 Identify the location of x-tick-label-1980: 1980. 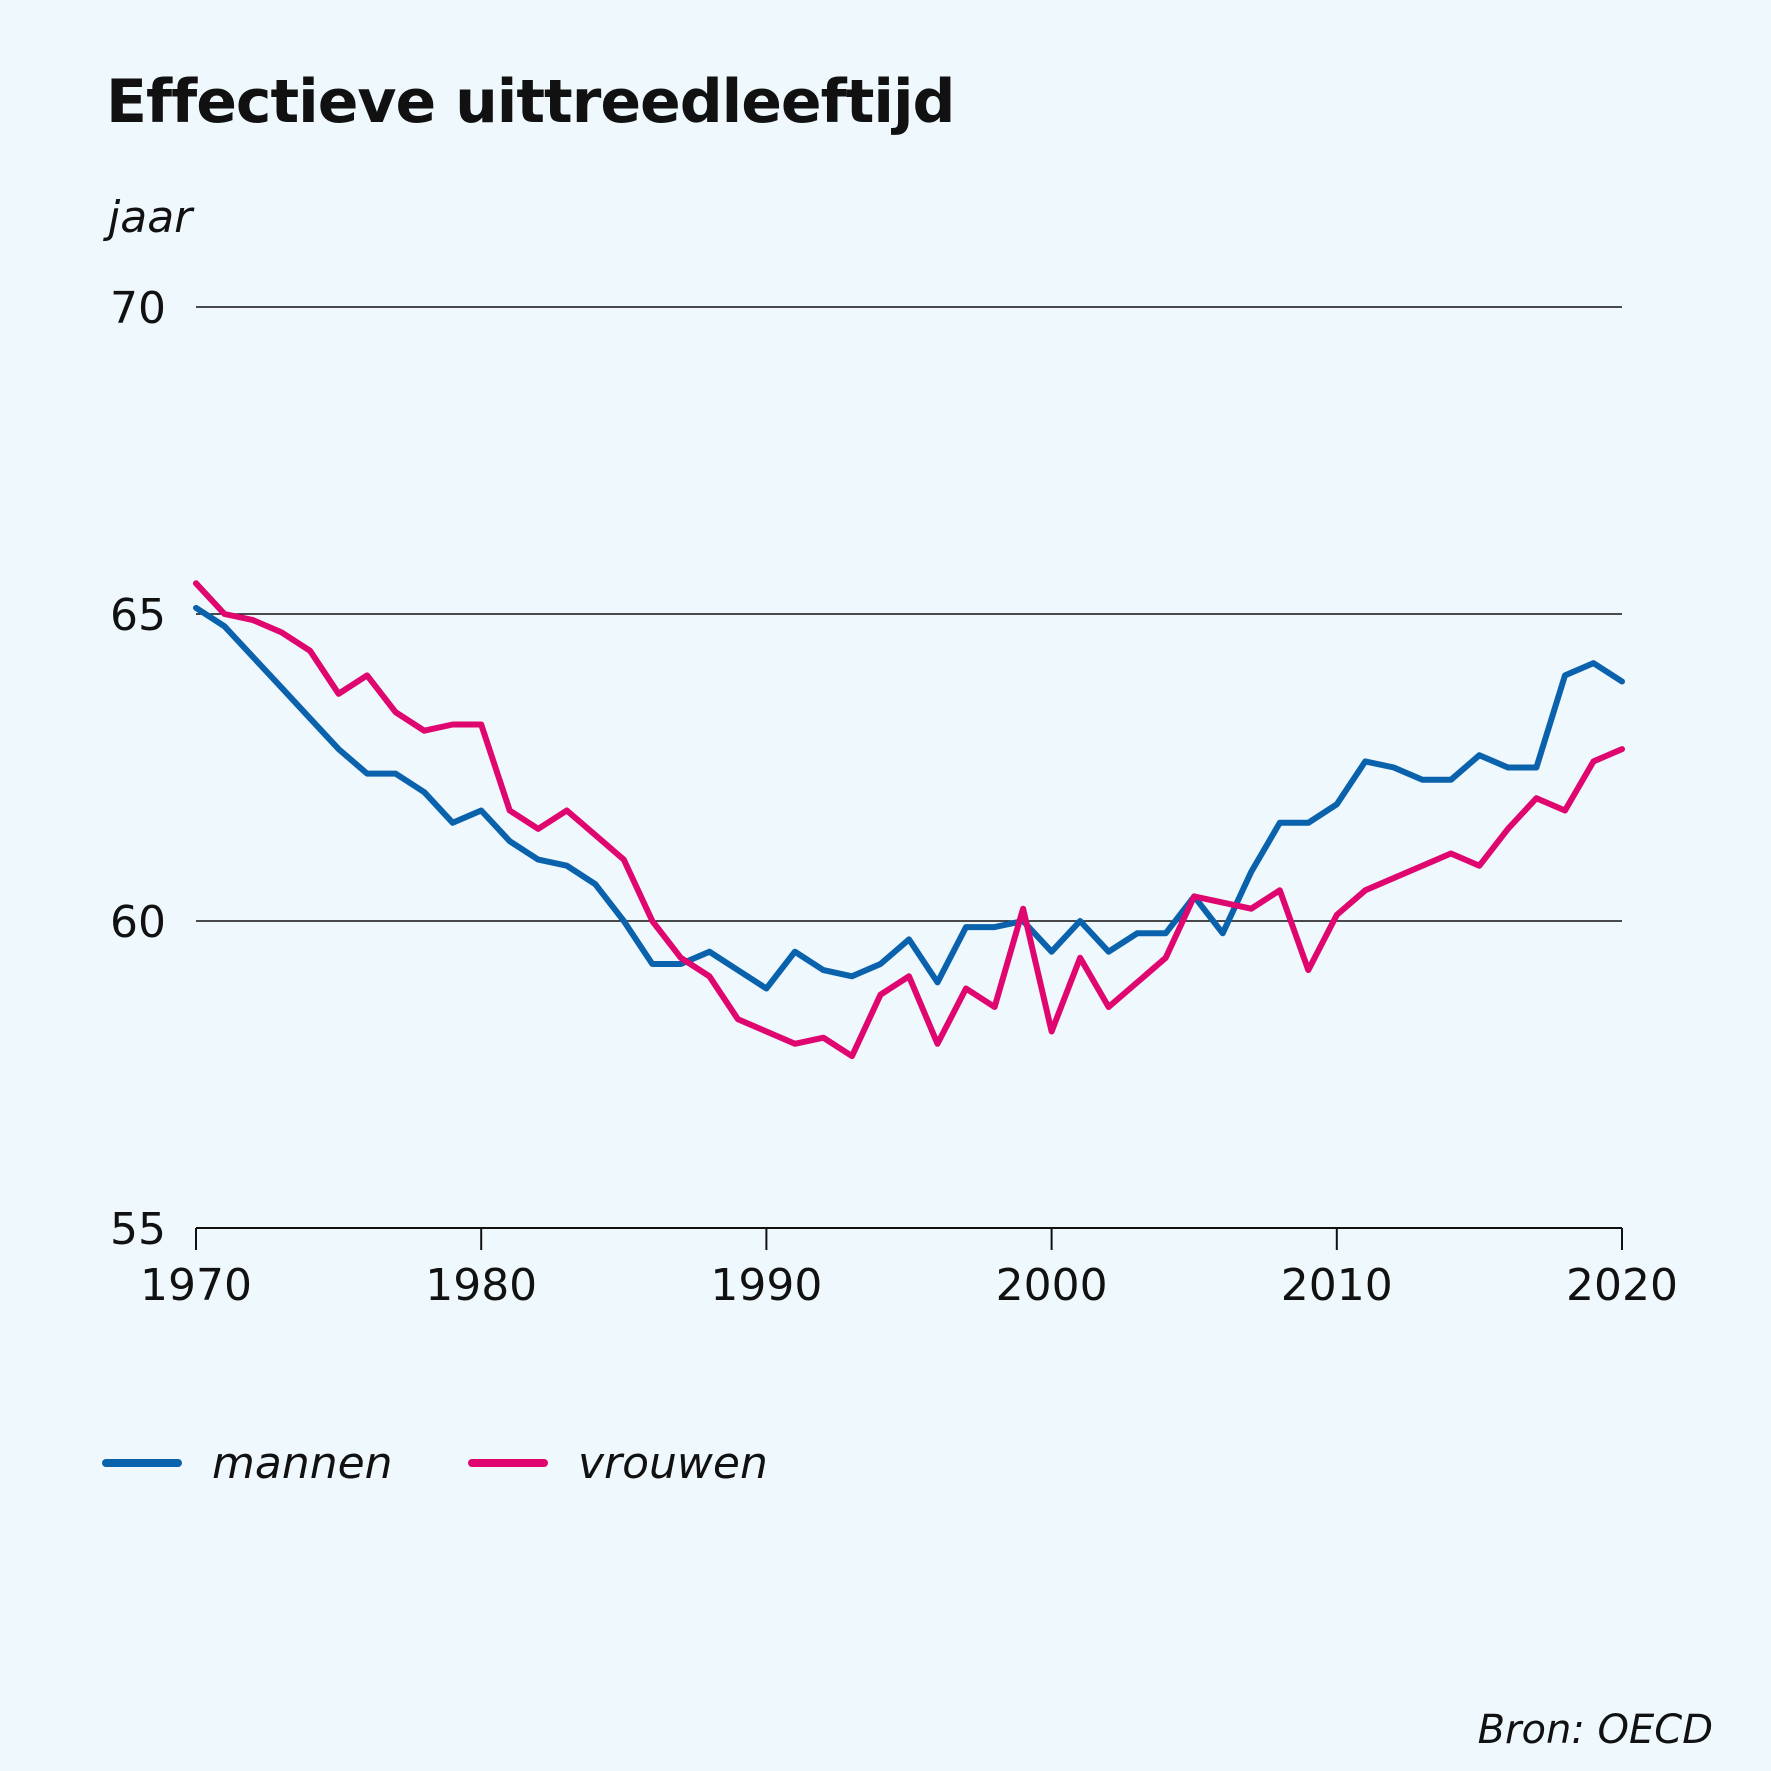
(481, 1285).